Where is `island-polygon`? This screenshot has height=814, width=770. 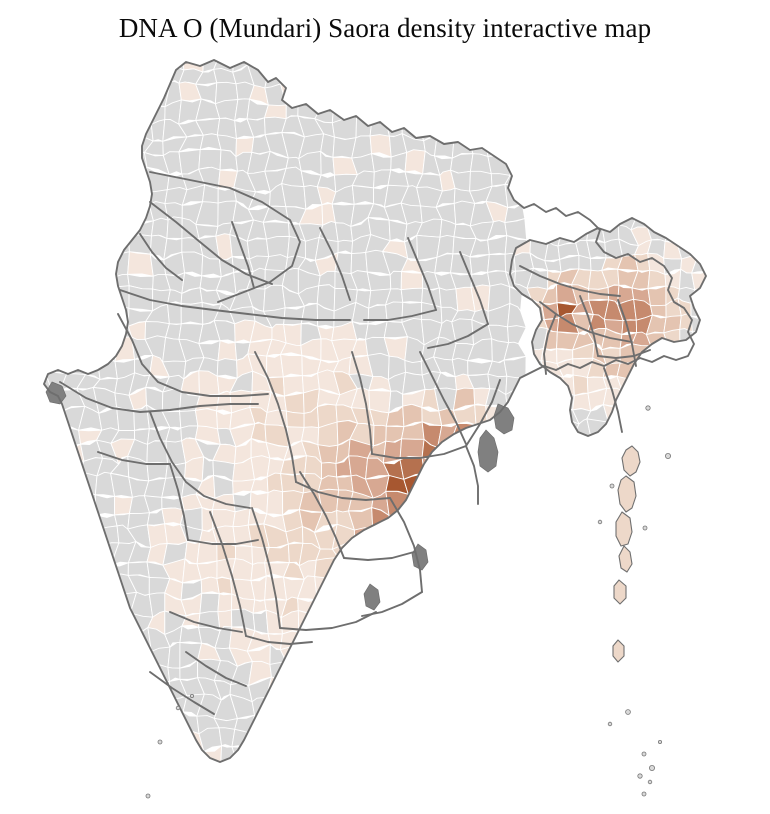
island-polygon is located at coordinates (631, 461).